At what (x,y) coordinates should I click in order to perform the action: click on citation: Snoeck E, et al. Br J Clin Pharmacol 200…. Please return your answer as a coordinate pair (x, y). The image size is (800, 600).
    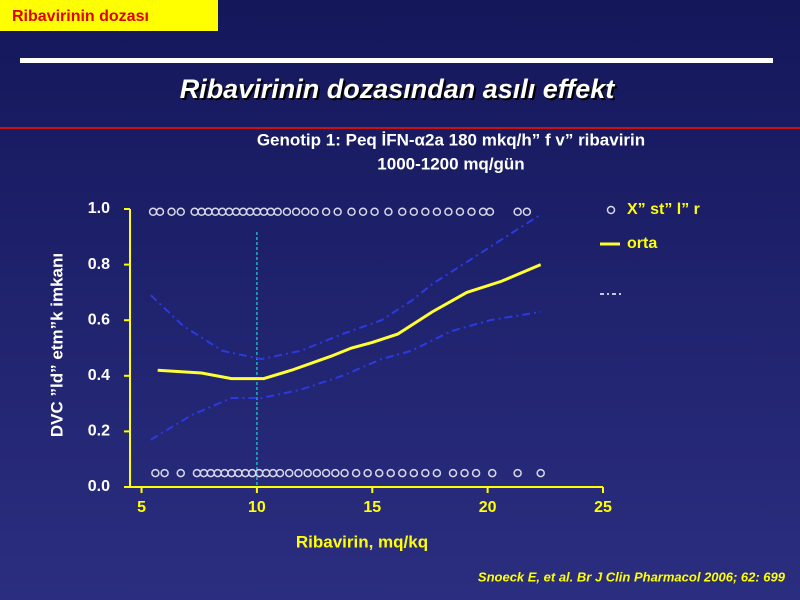
    Looking at the image, I should click on (632, 576).